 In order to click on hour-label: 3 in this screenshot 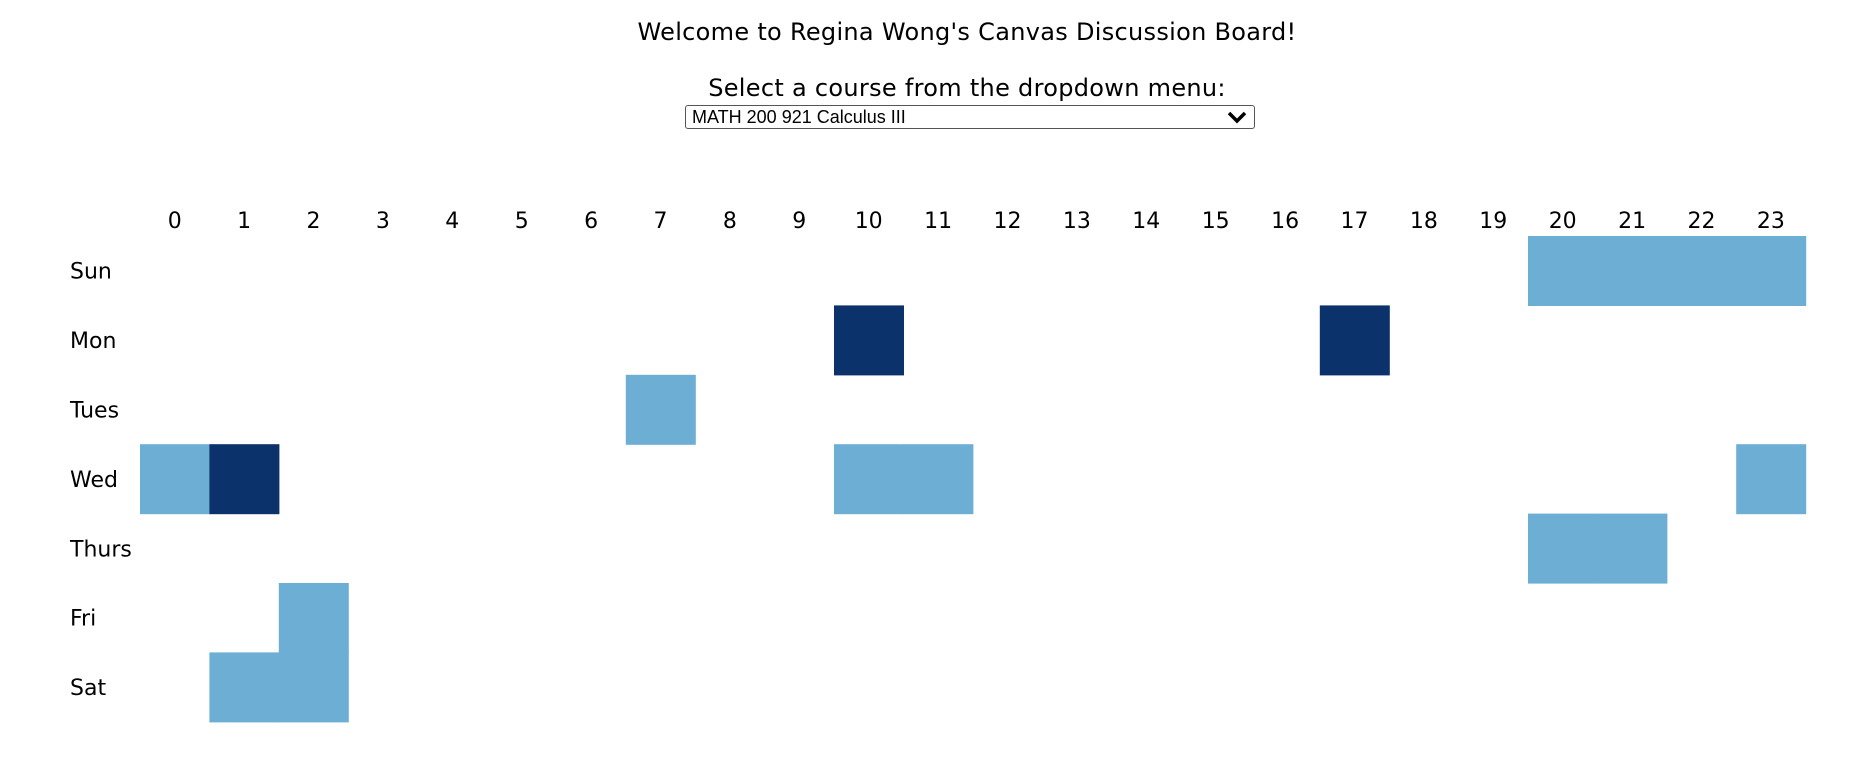, I will do `click(383, 221)`.